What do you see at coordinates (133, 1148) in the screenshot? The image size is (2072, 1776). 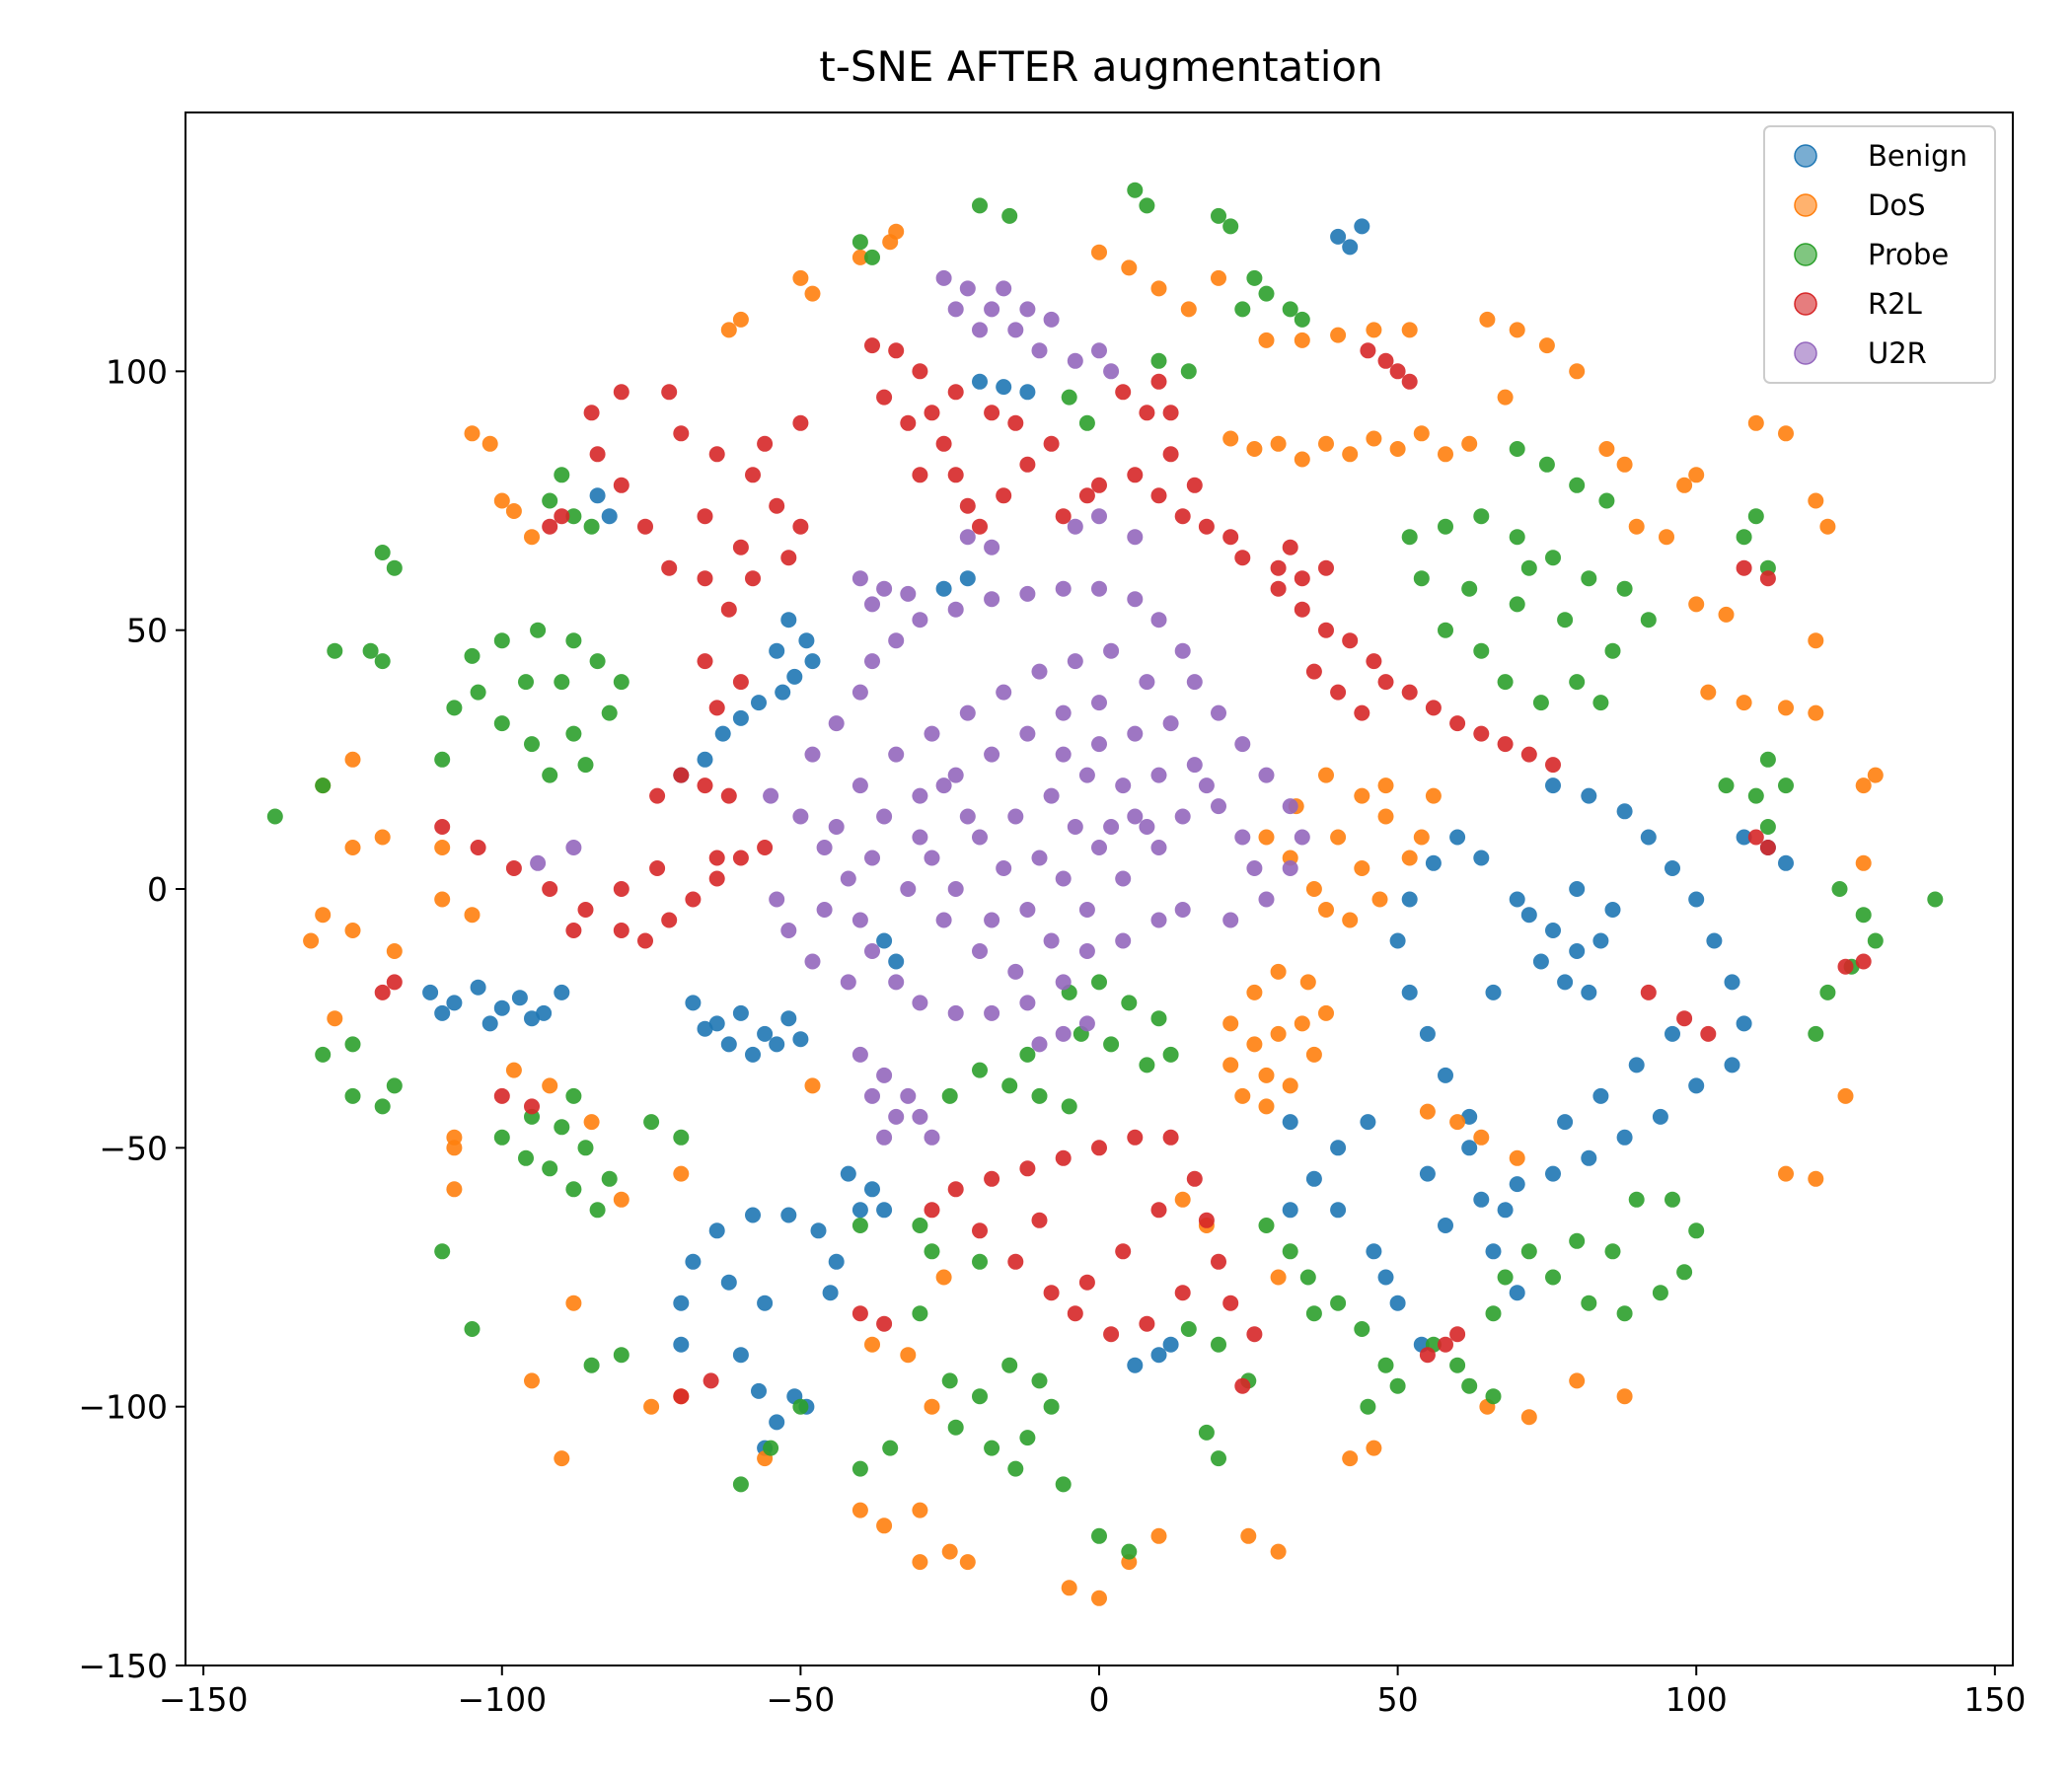 I see `y-tick-label: −50` at bounding box center [133, 1148].